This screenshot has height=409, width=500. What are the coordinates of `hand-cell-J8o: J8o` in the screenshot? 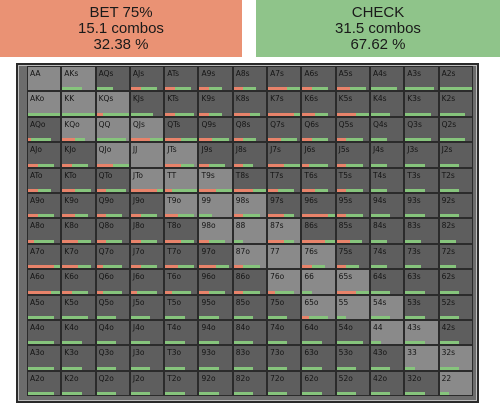 It's located at (147, 231).